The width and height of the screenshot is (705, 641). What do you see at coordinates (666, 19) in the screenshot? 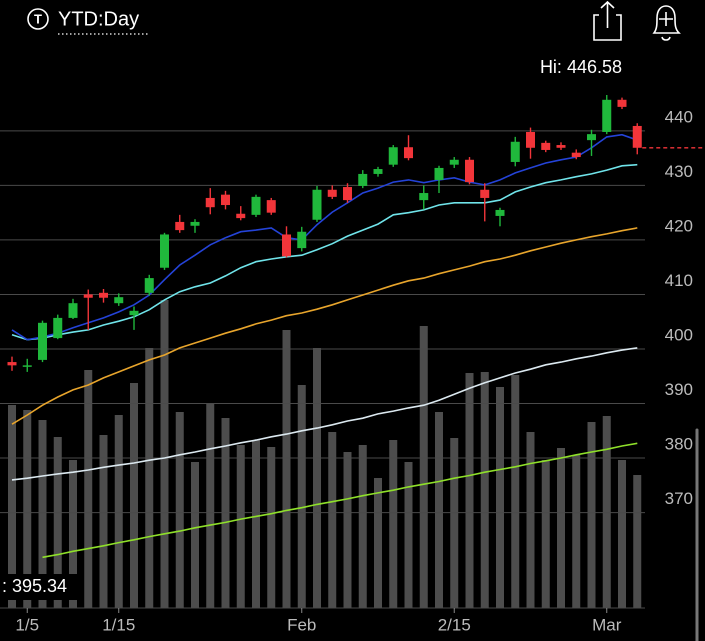
I see `bell-plus` at bounding box center [666, 19].